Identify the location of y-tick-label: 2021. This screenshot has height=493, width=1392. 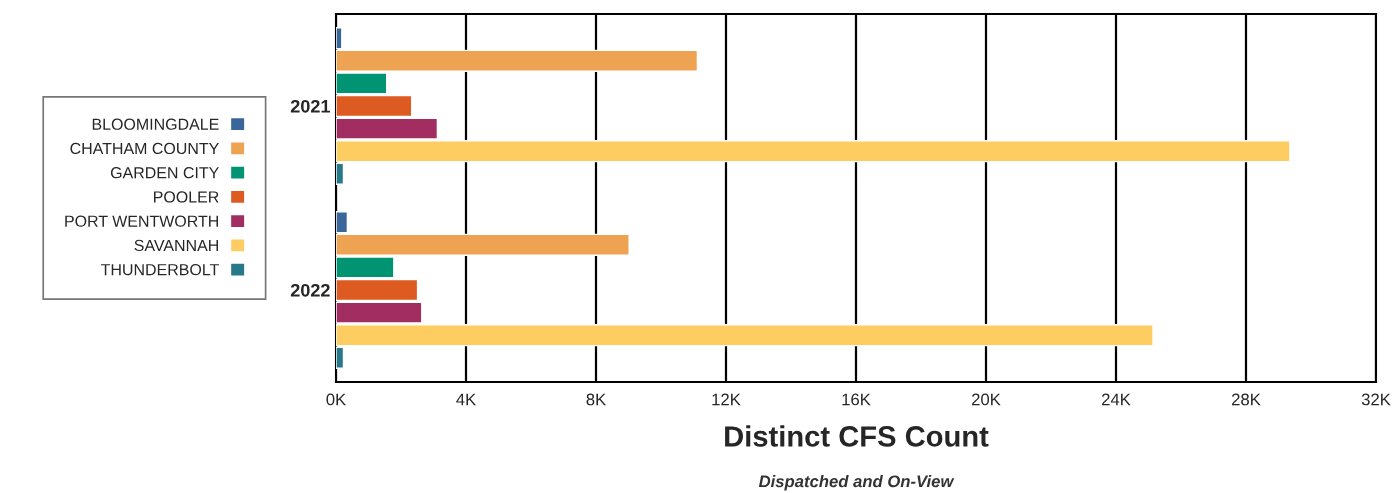
(310, 106).